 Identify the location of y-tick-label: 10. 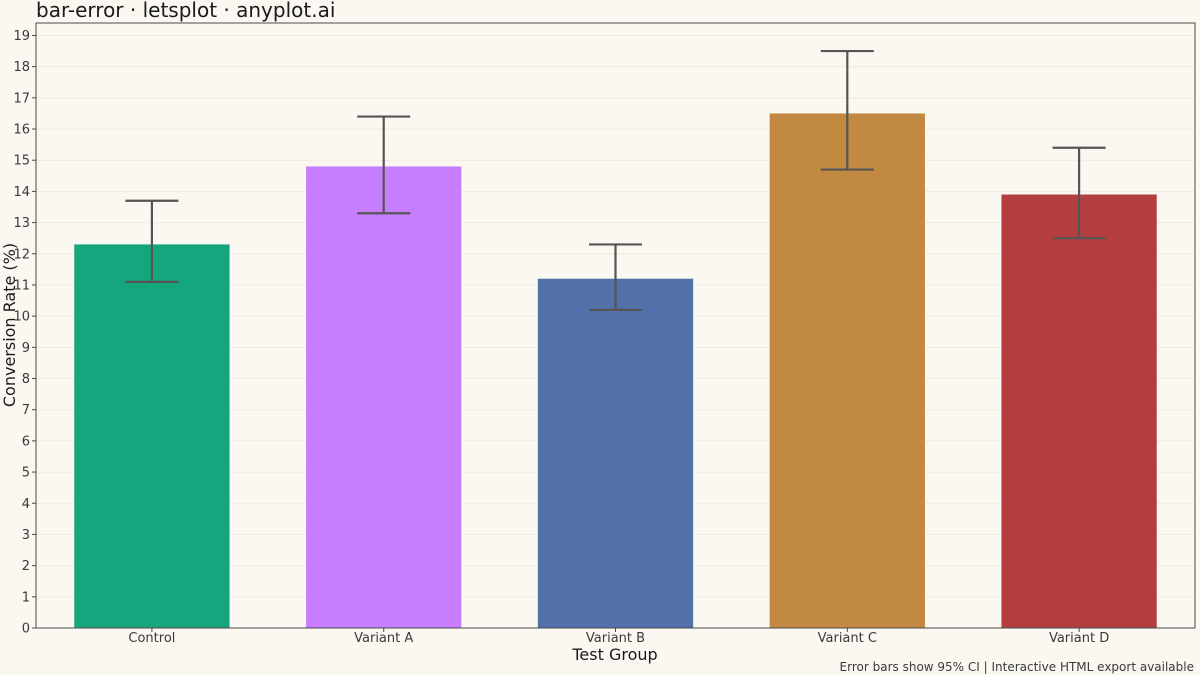
(21, 317).